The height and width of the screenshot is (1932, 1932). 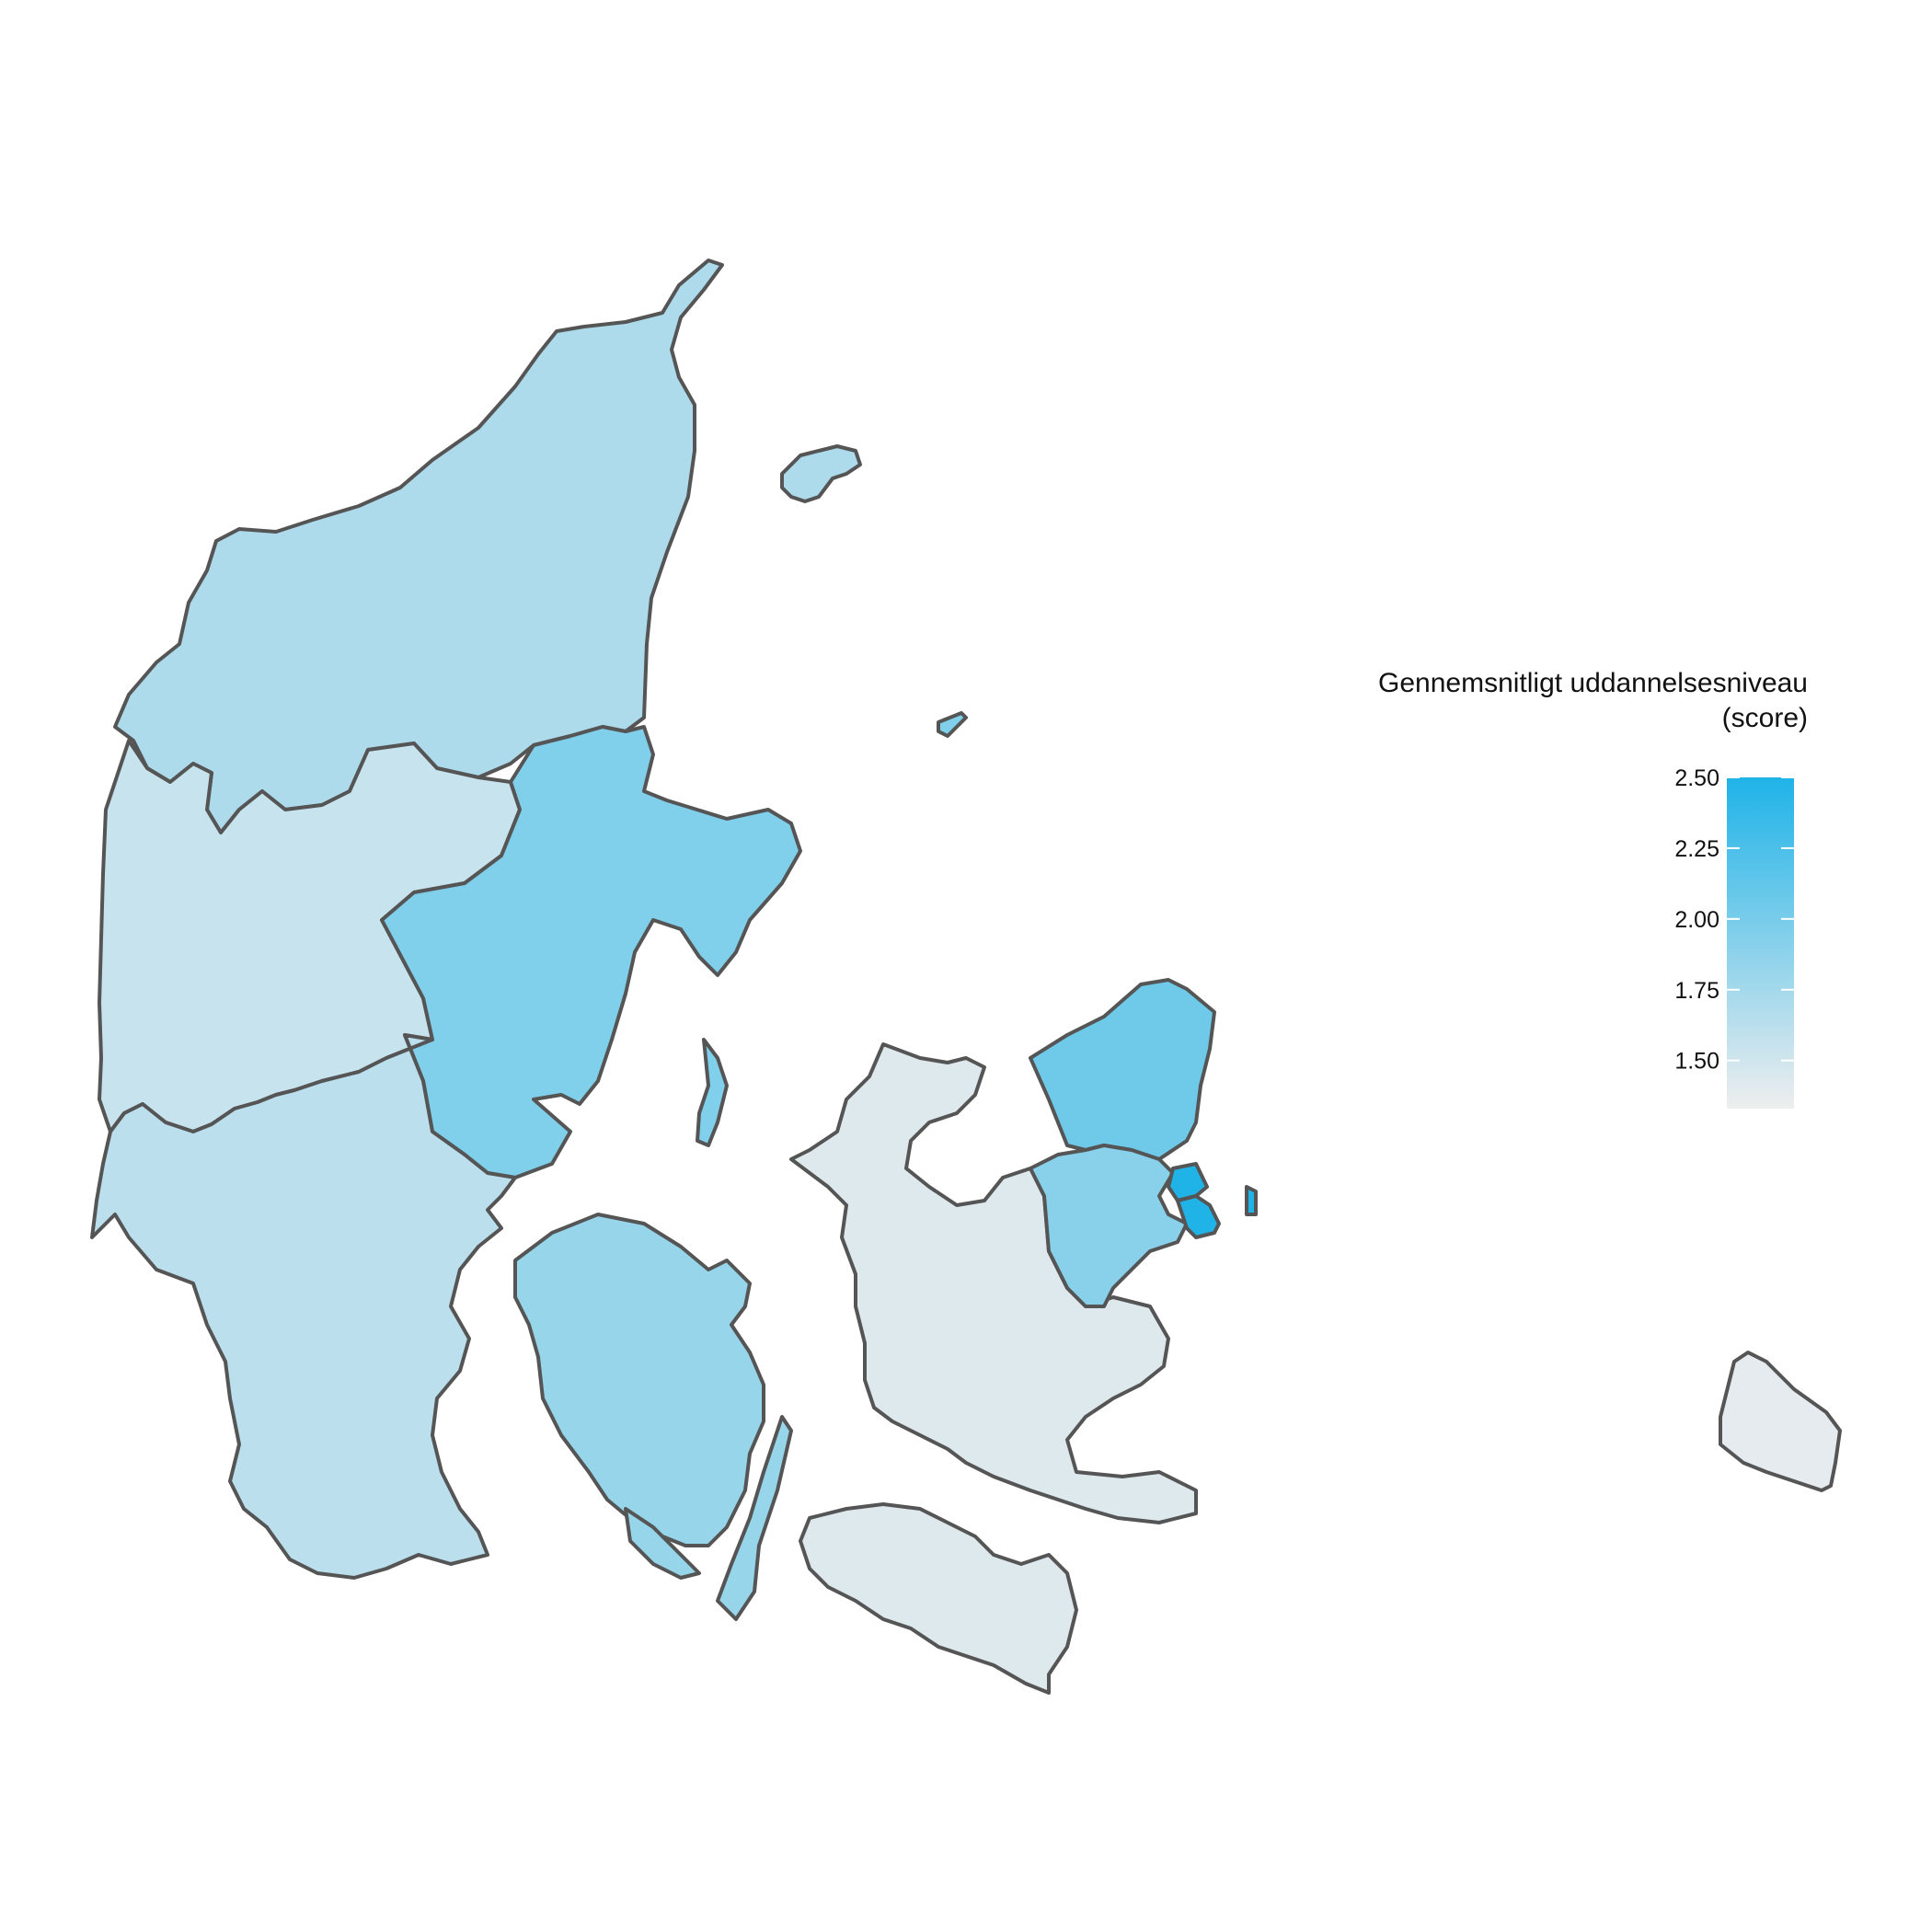 What do you see at coordinates (1780, 1421) in the screenshot?
I see `region-bornholm` at bounding box center [1780, 1421].